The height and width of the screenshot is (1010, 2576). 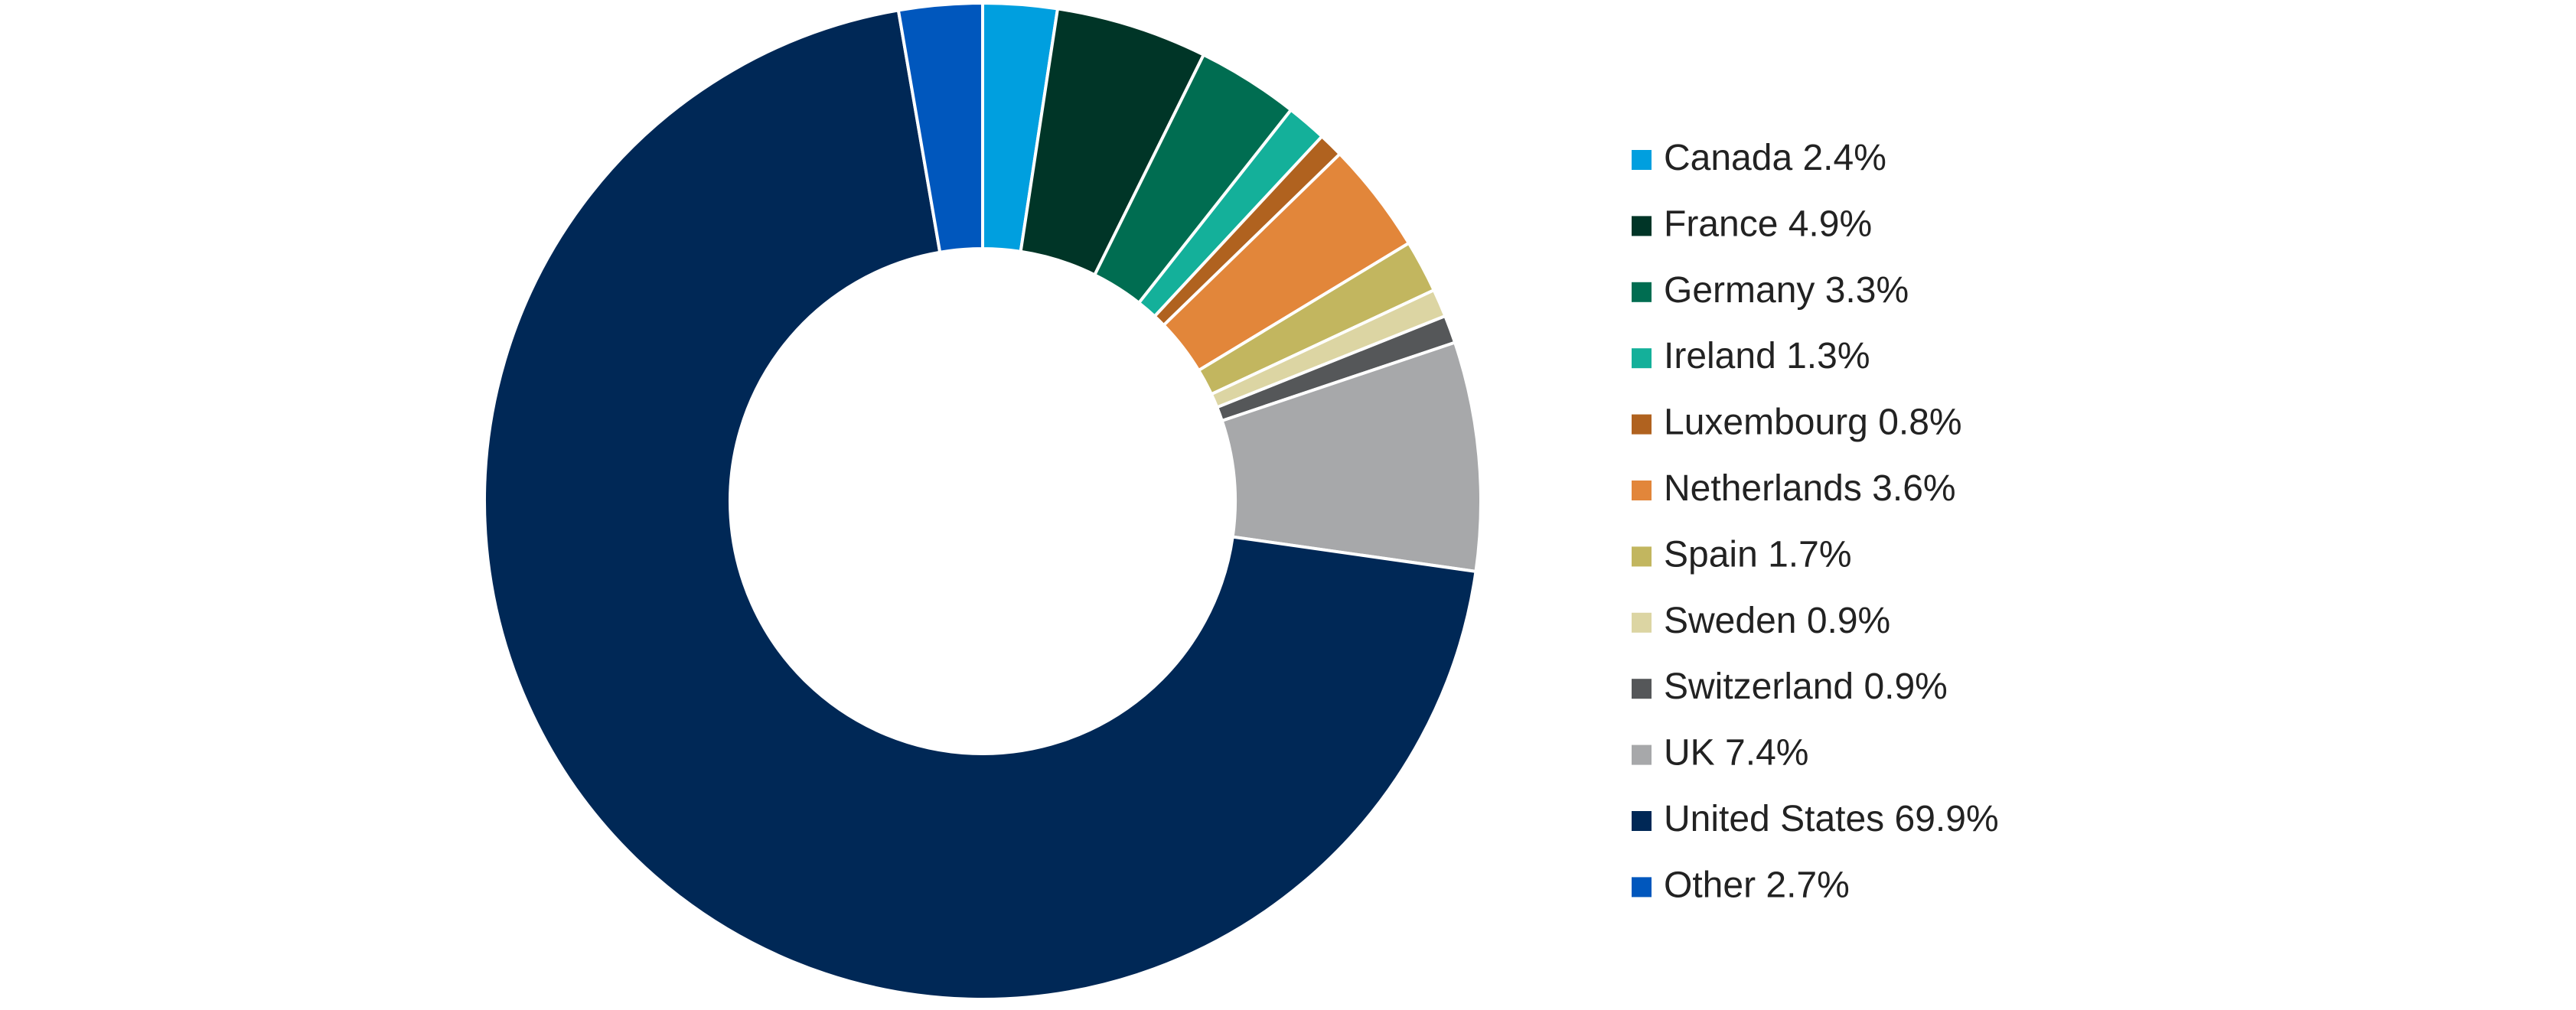 I want to click on slice, so click(x=940, y=128).